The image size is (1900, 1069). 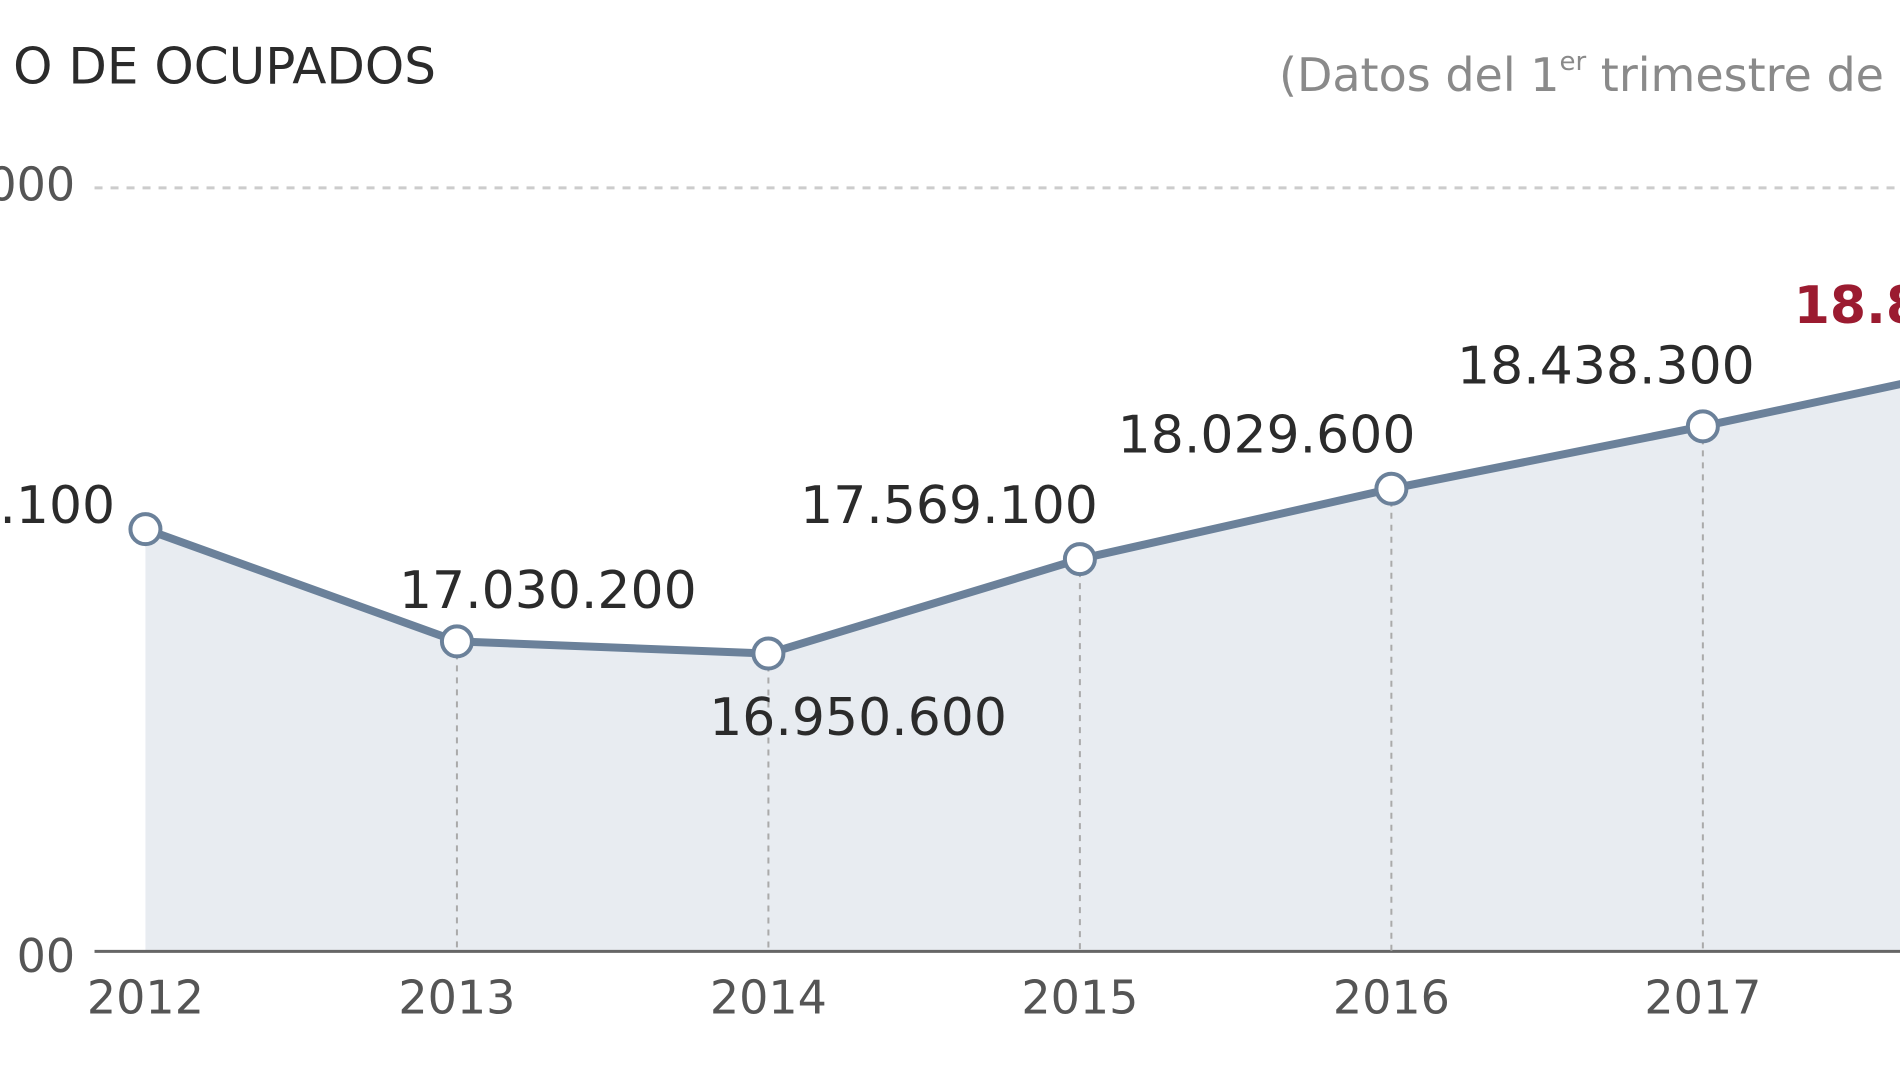 I want to click on value-label: 18.438.300, so click(x=1606, y=367).